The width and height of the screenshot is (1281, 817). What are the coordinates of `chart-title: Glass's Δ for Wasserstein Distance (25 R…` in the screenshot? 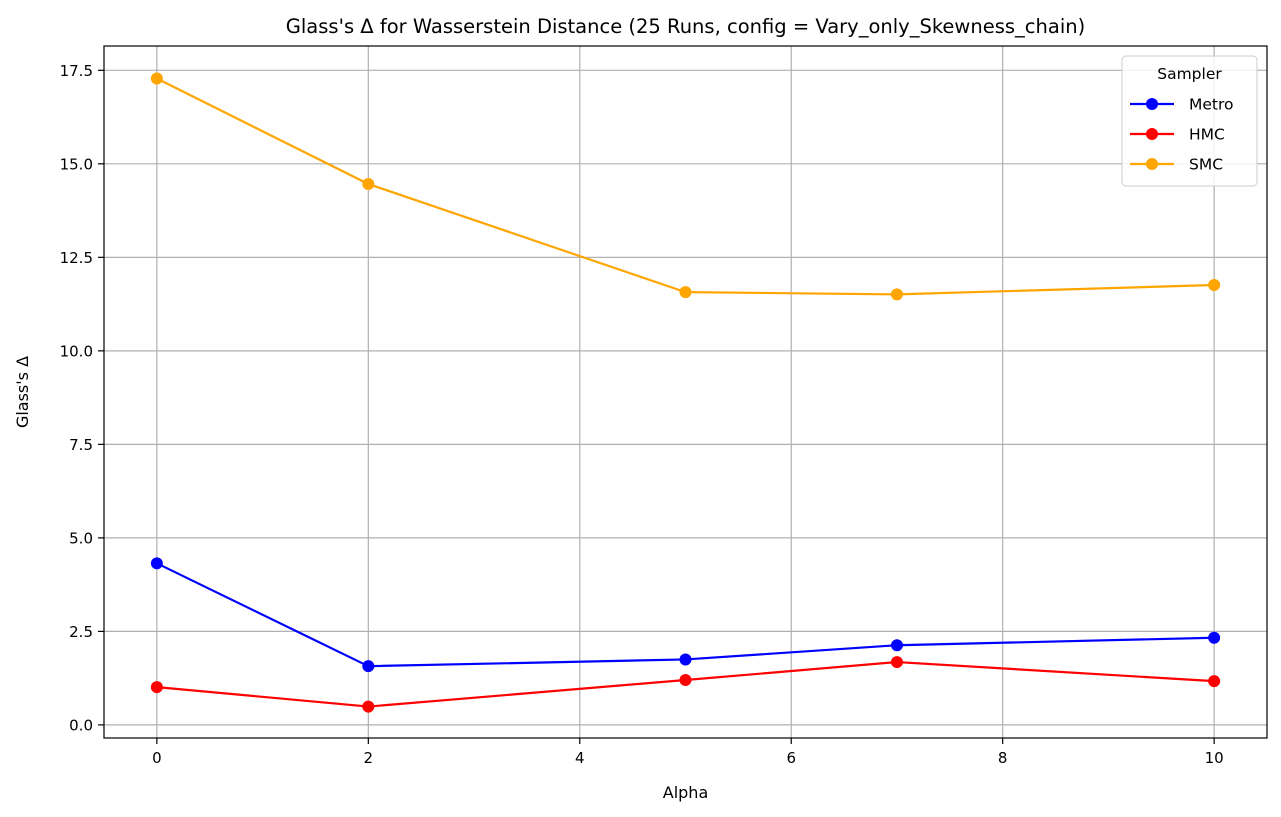 It's located at (685, 26).